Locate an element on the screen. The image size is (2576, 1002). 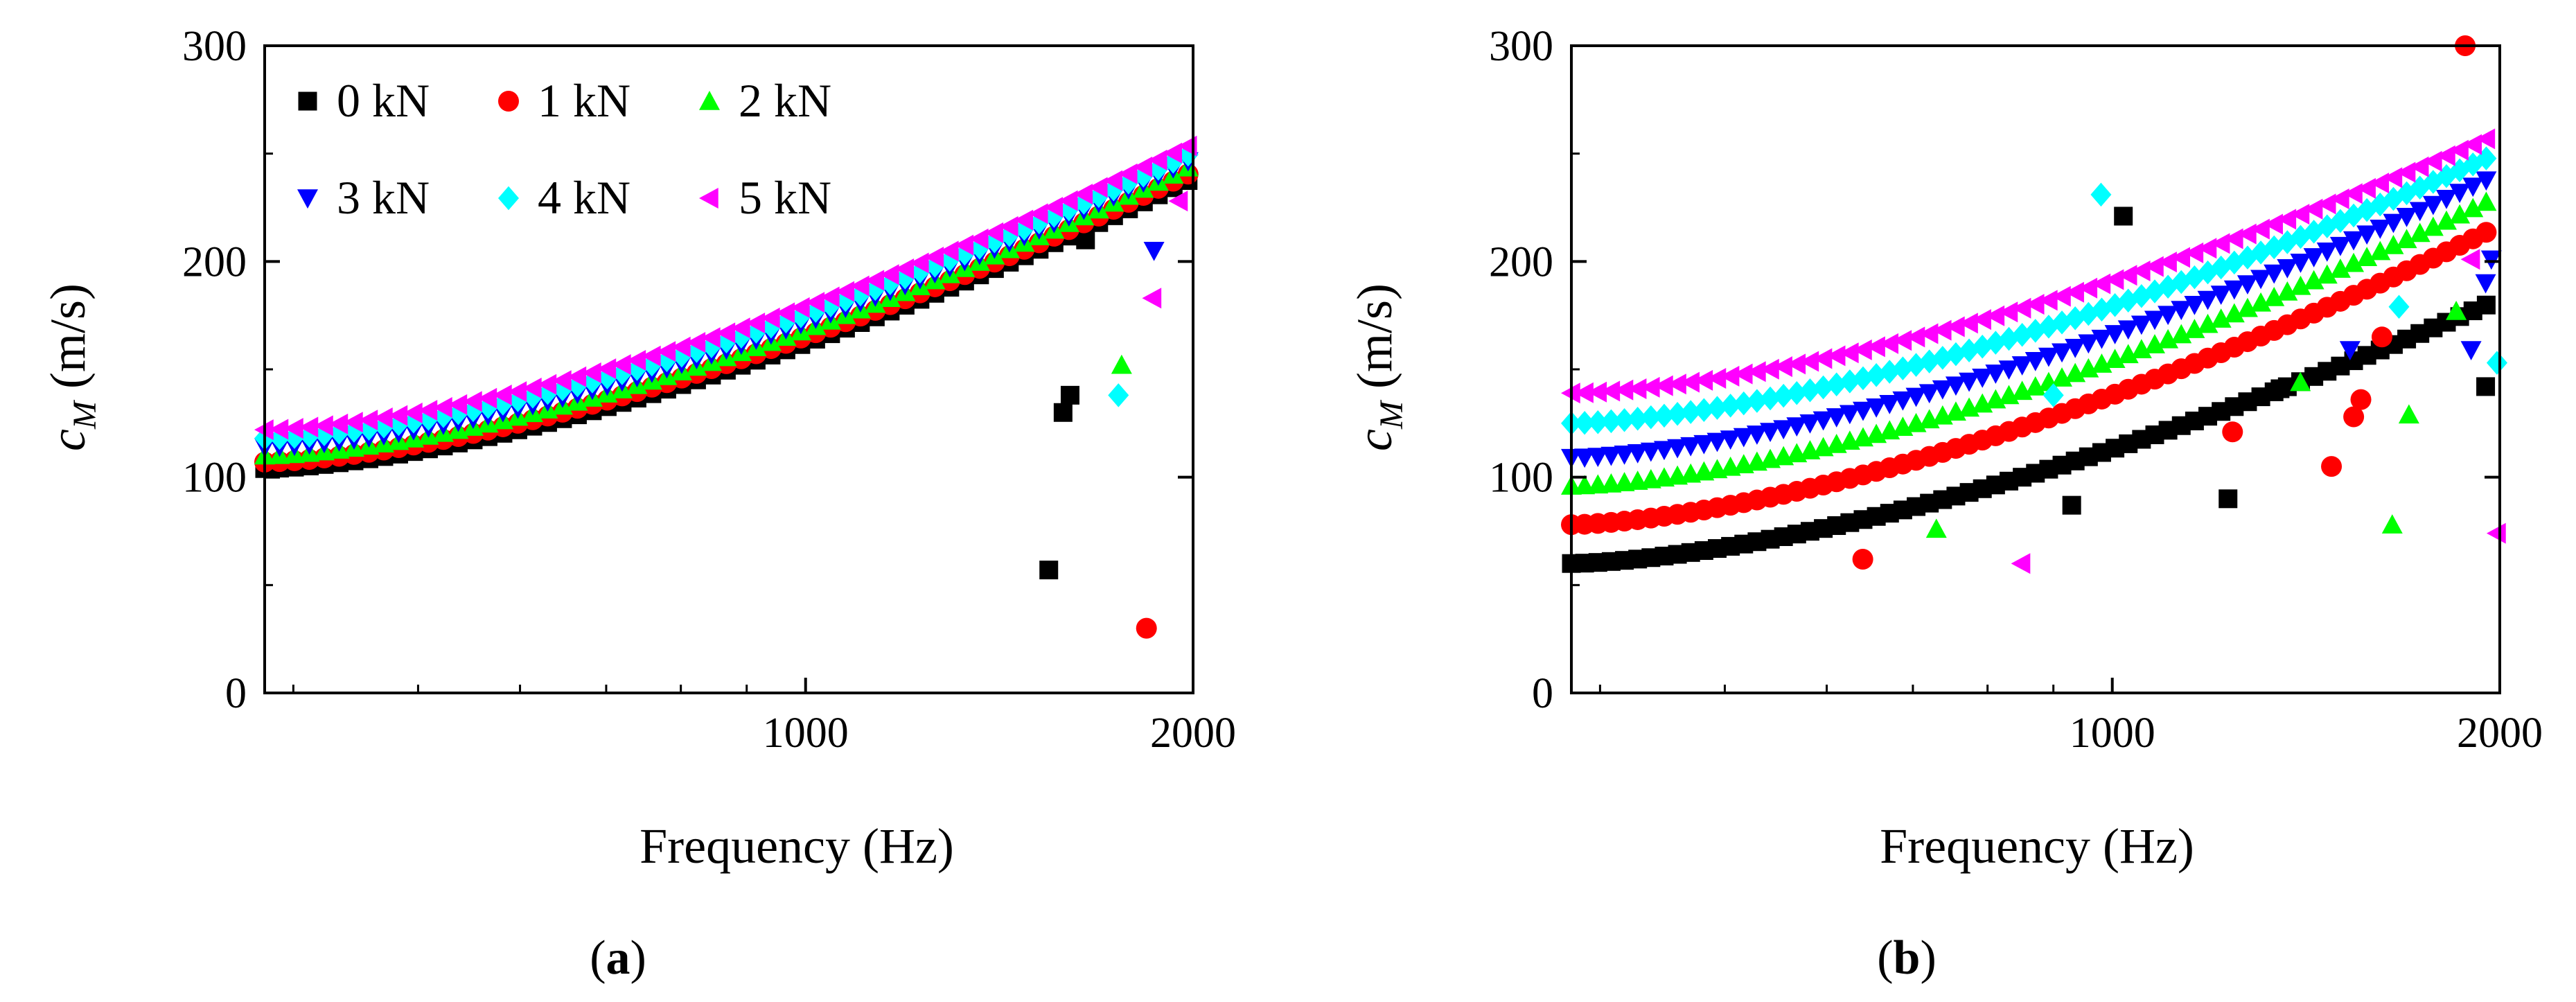
legend-label: 0 kN is located at coordinates (384, 100).